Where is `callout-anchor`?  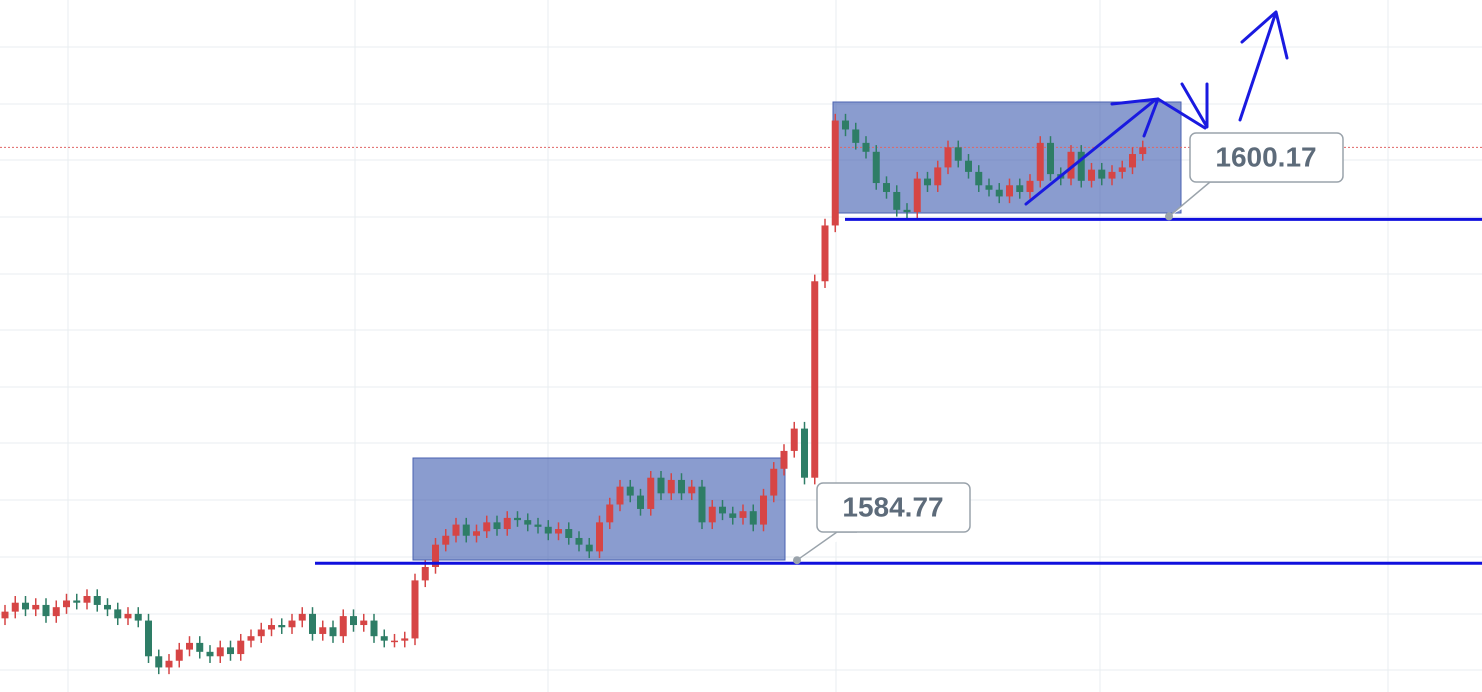 callout-anchor is located at coordinates (797, 560).